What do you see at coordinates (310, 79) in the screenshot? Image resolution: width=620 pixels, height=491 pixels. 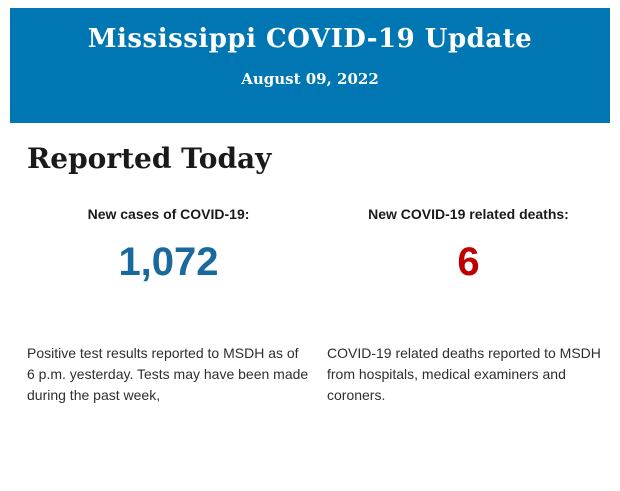 I see `report-date: August 09, 2022` at bounding box center [310, 79].